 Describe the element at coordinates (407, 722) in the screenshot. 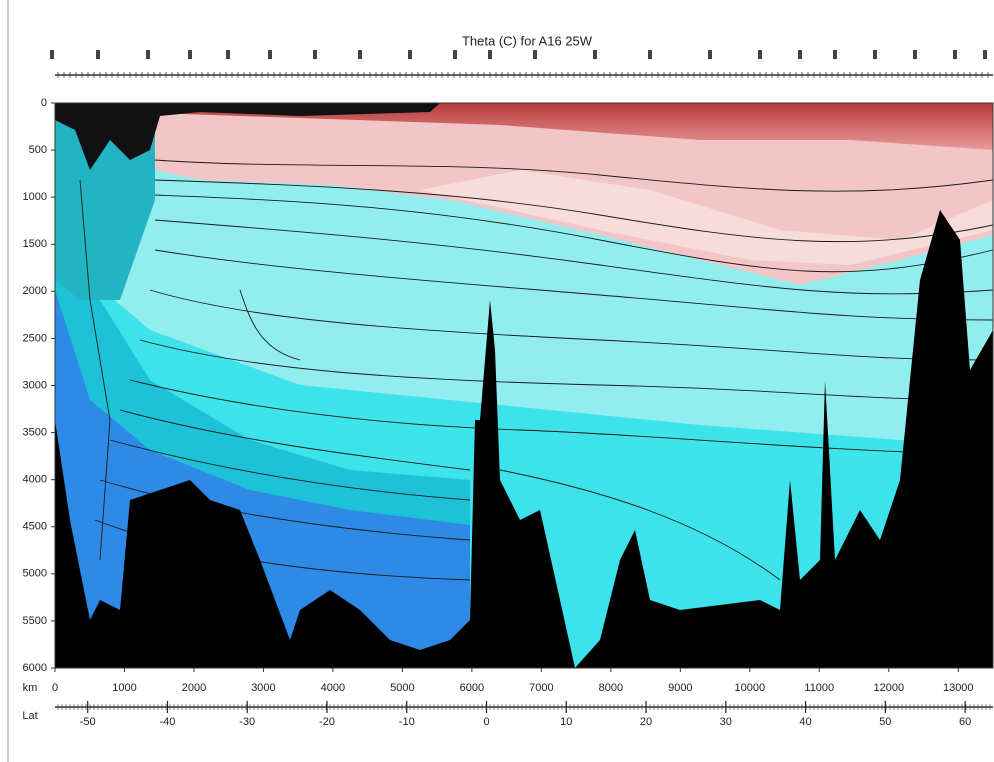

I see `x2-tick-label: -10` at that location.